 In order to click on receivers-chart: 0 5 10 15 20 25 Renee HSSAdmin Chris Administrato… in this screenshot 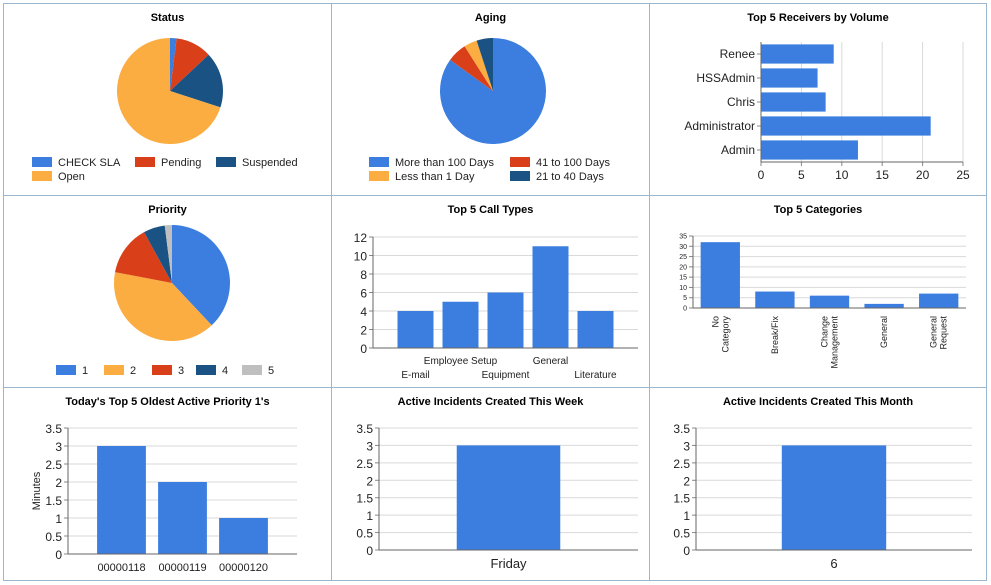, I will do `click(827, 112)`.